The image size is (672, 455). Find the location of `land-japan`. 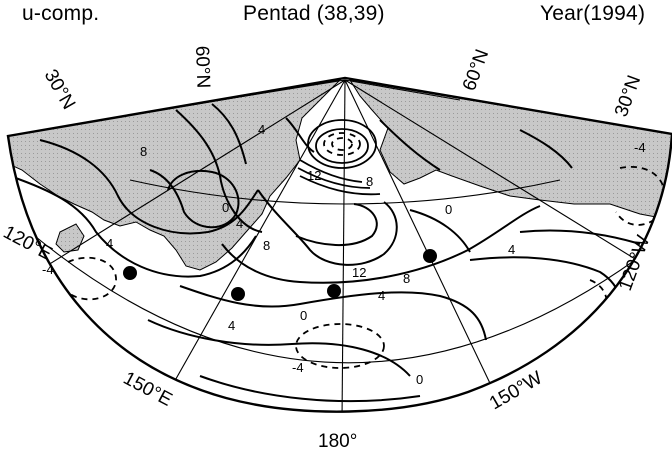

land-japan is located at coordinates (70, 238).